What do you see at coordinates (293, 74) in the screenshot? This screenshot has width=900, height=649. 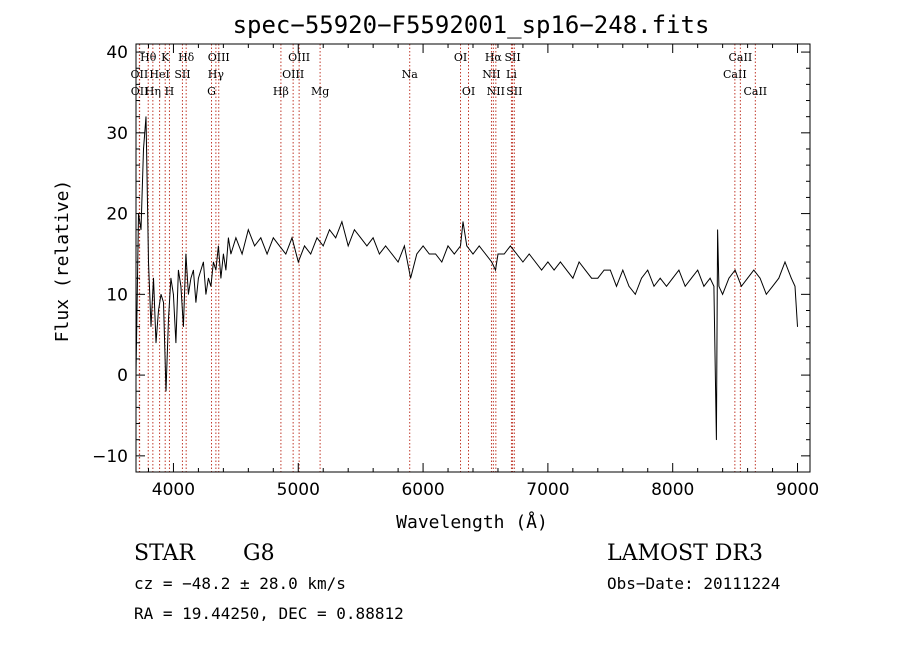 I see `line-label-13: OIII` at bounding box center [293, 74].